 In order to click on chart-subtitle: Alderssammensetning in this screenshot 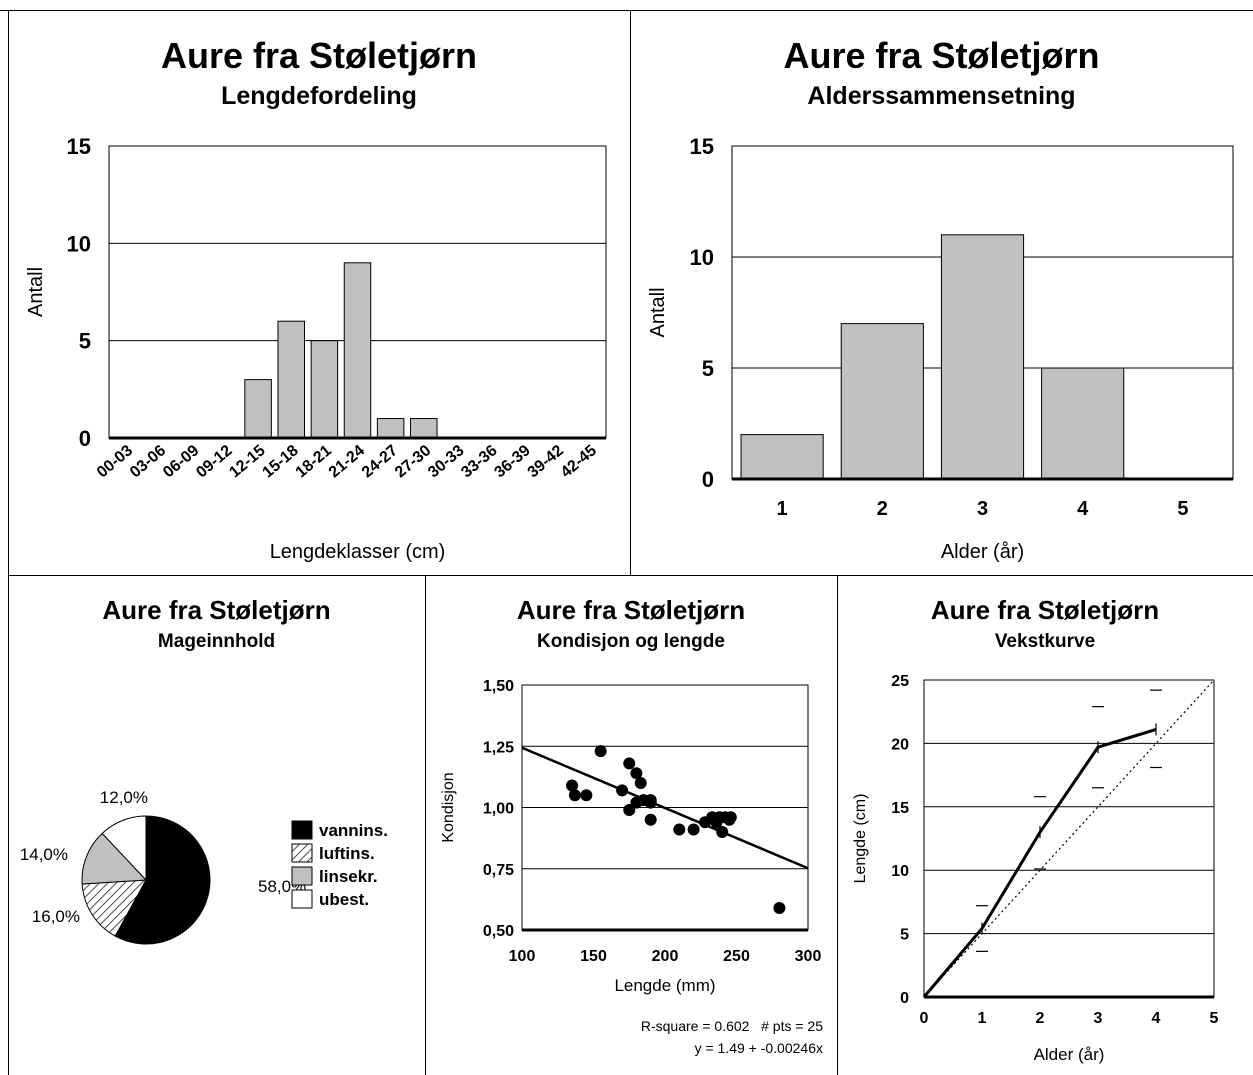, I will do `click(941, 96)`.